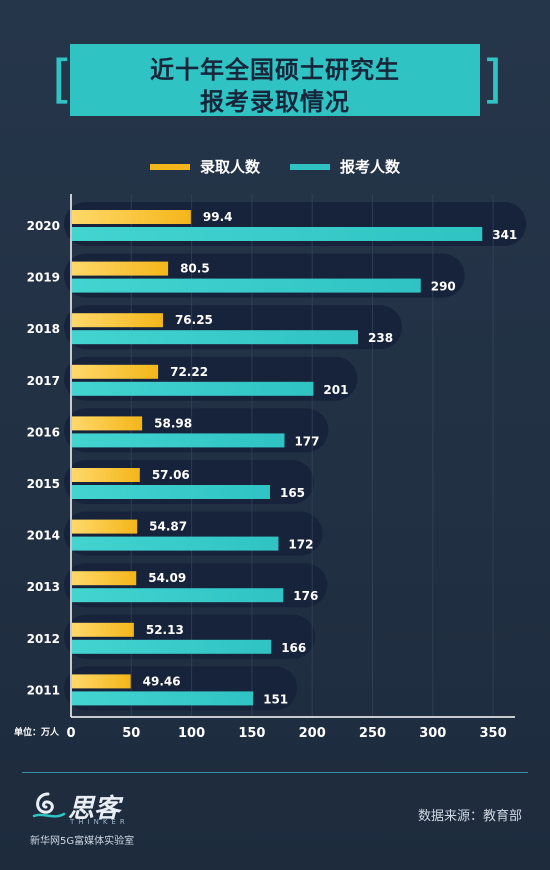 This screenshot has height=870, width=550. Describe the element at coordinates (49, 805) in the screenshot. I see `thinker-logo-icon` at that location.